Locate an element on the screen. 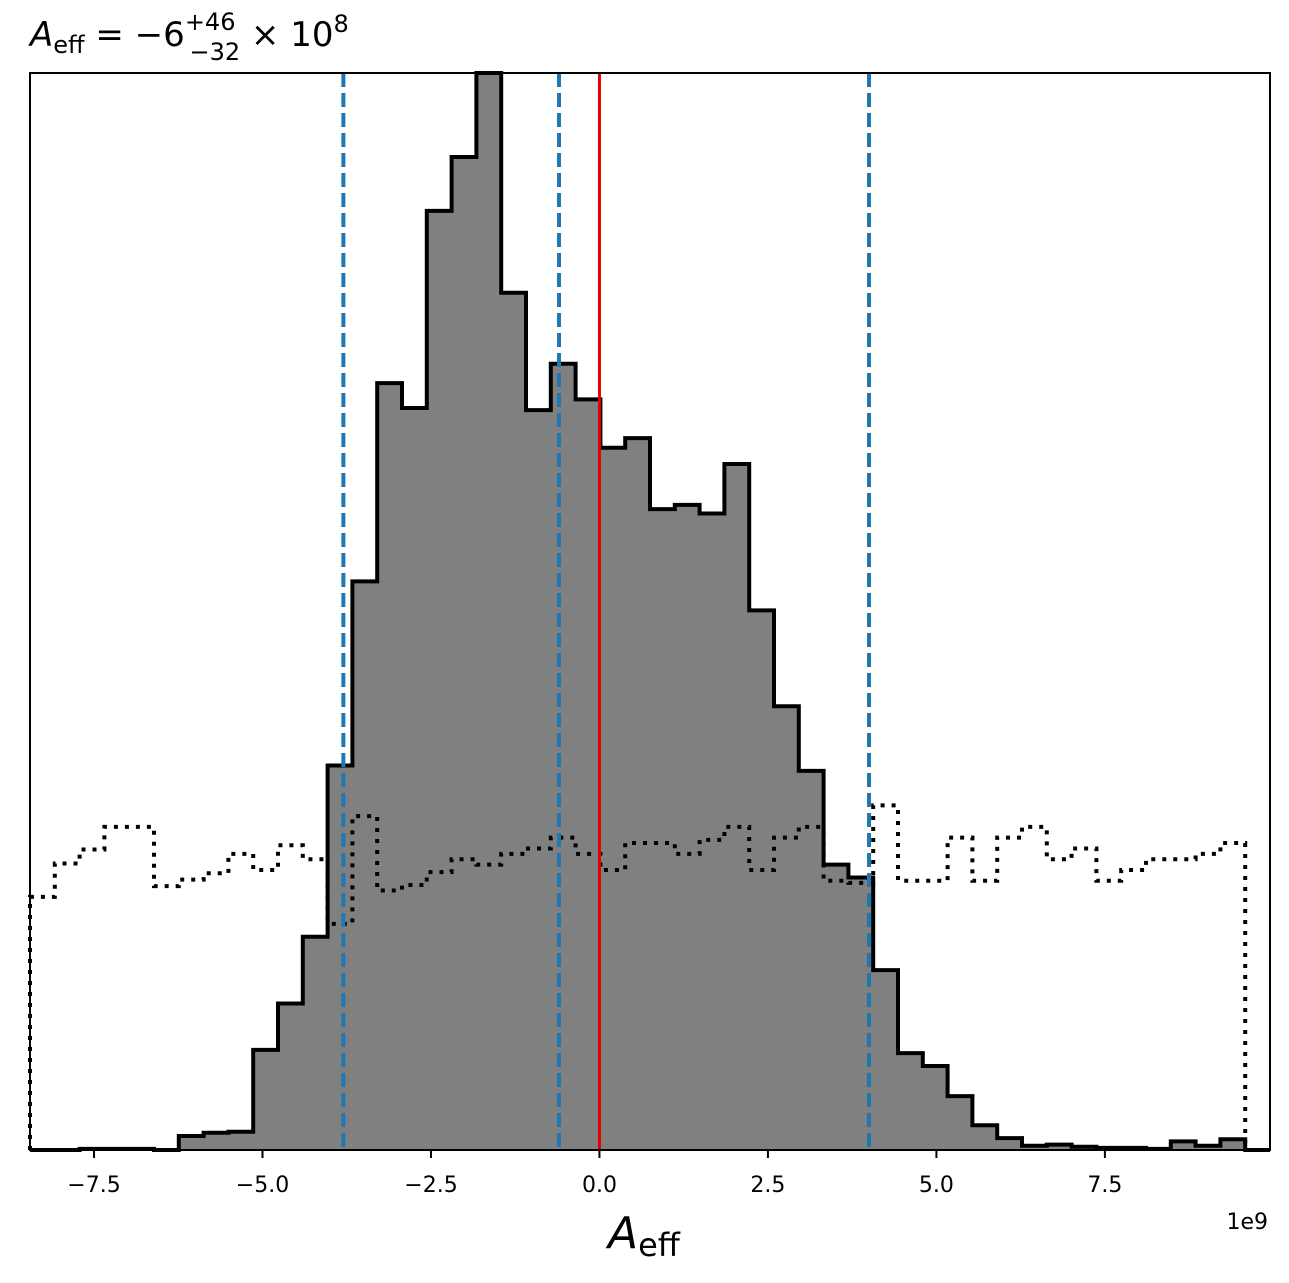 This screenshot has width=1289, height=1283. x-axis-offset-text: 1e9 is located at coordinates (1247, 1222).